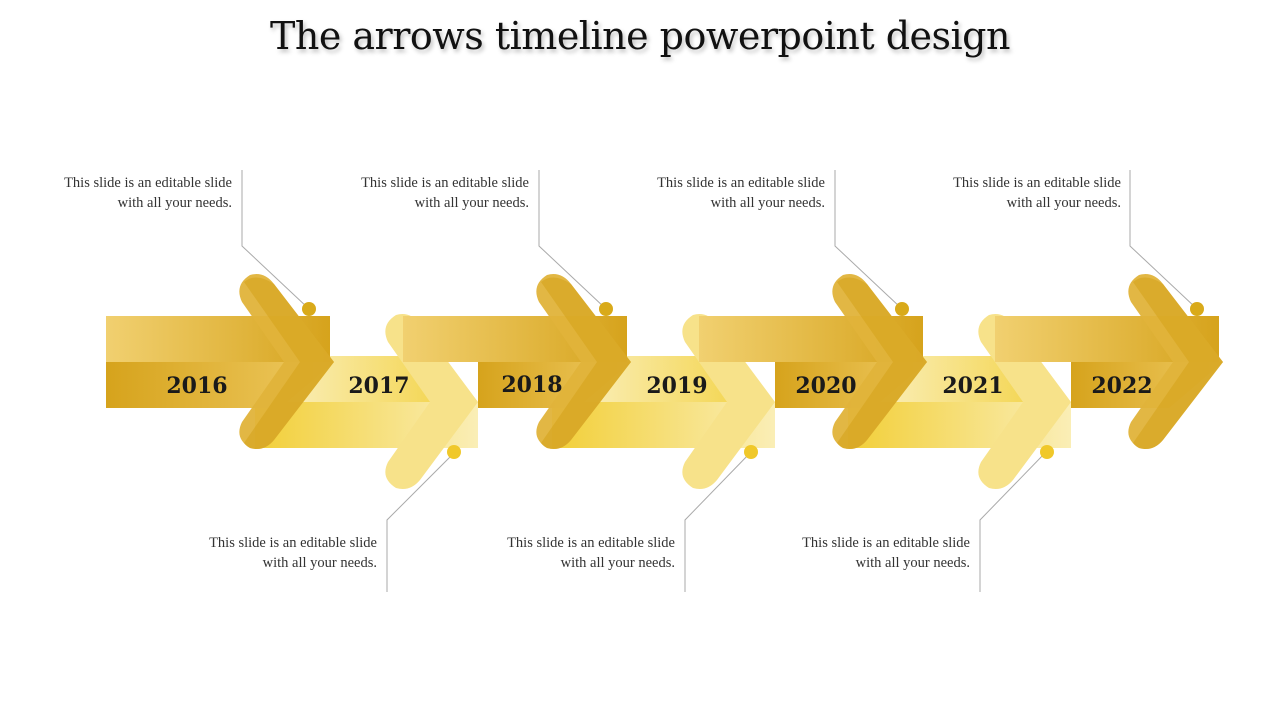 This screenshot has width=1280, height=720. I want to click on slide-title: The arrows timeline powerpoint design, so click(640, 36).